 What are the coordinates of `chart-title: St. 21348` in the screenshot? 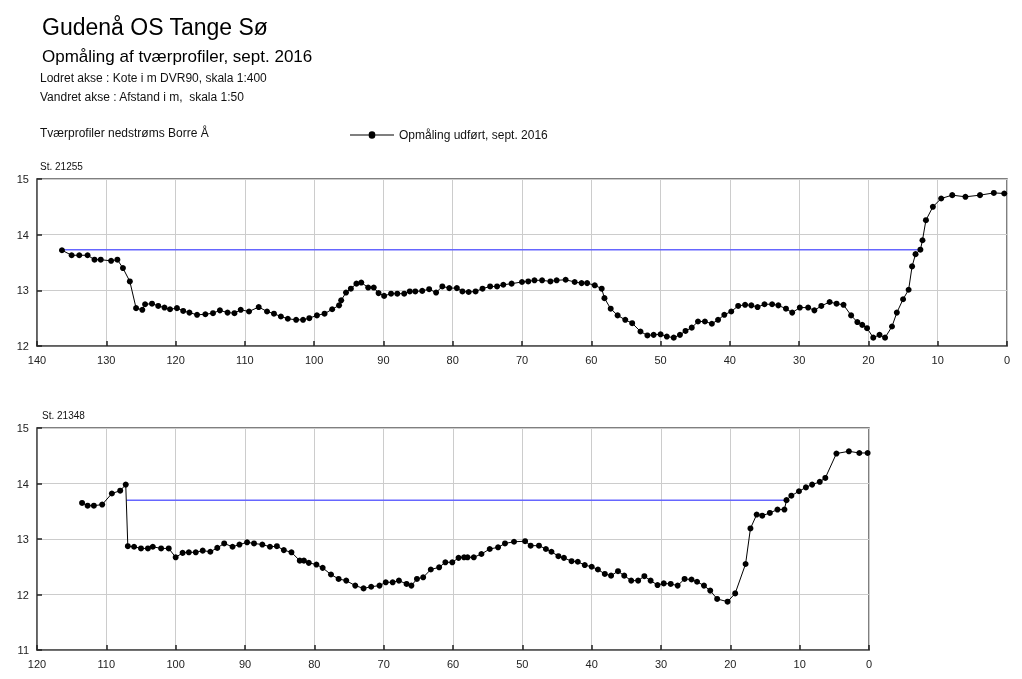 It's located at (64, 415).